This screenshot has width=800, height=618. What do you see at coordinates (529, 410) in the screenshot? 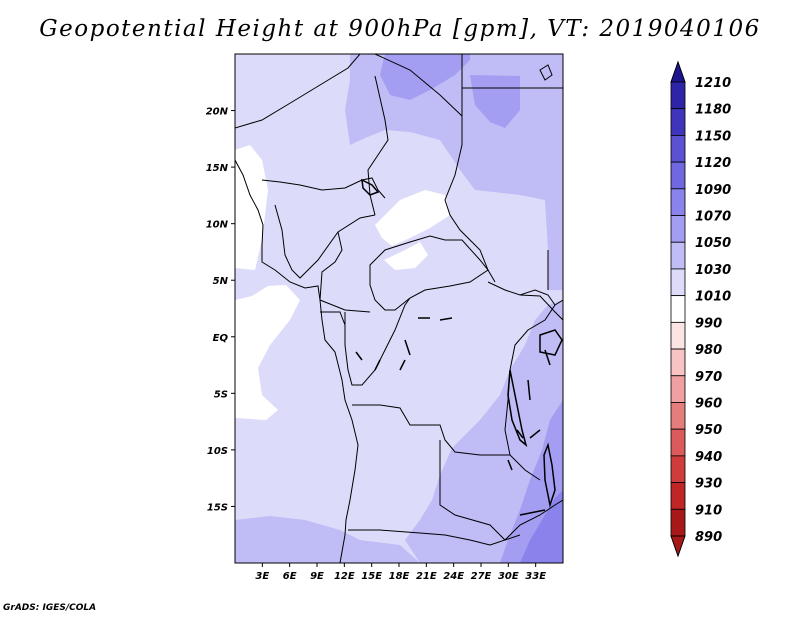
I see `rift-lakes` at bounding box center [529, 410].